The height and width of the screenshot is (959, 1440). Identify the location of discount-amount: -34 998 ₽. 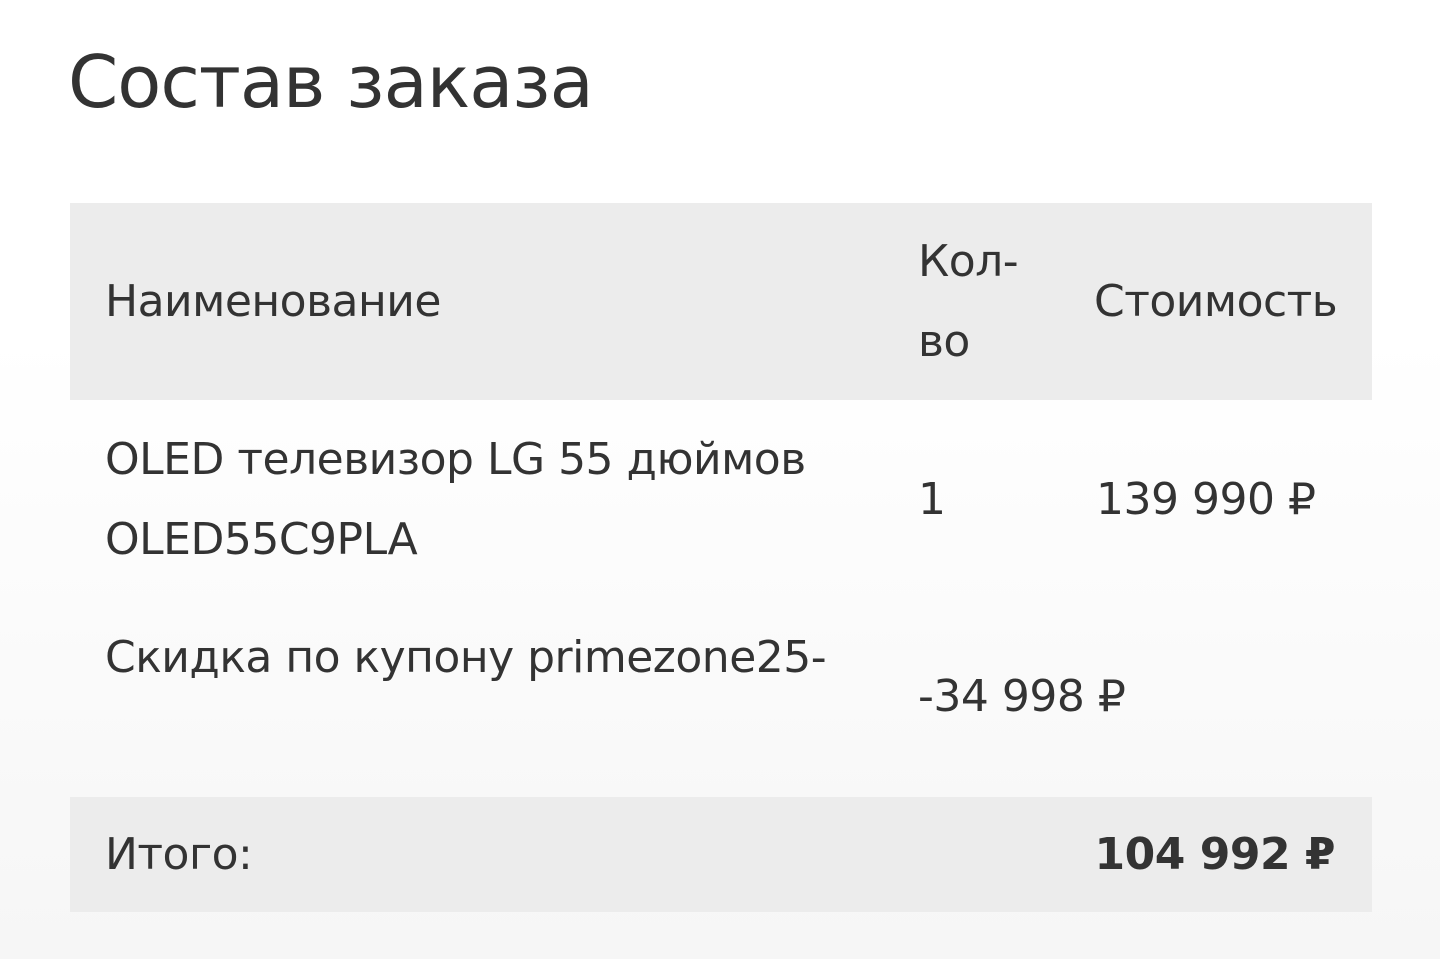
(1022, 696).